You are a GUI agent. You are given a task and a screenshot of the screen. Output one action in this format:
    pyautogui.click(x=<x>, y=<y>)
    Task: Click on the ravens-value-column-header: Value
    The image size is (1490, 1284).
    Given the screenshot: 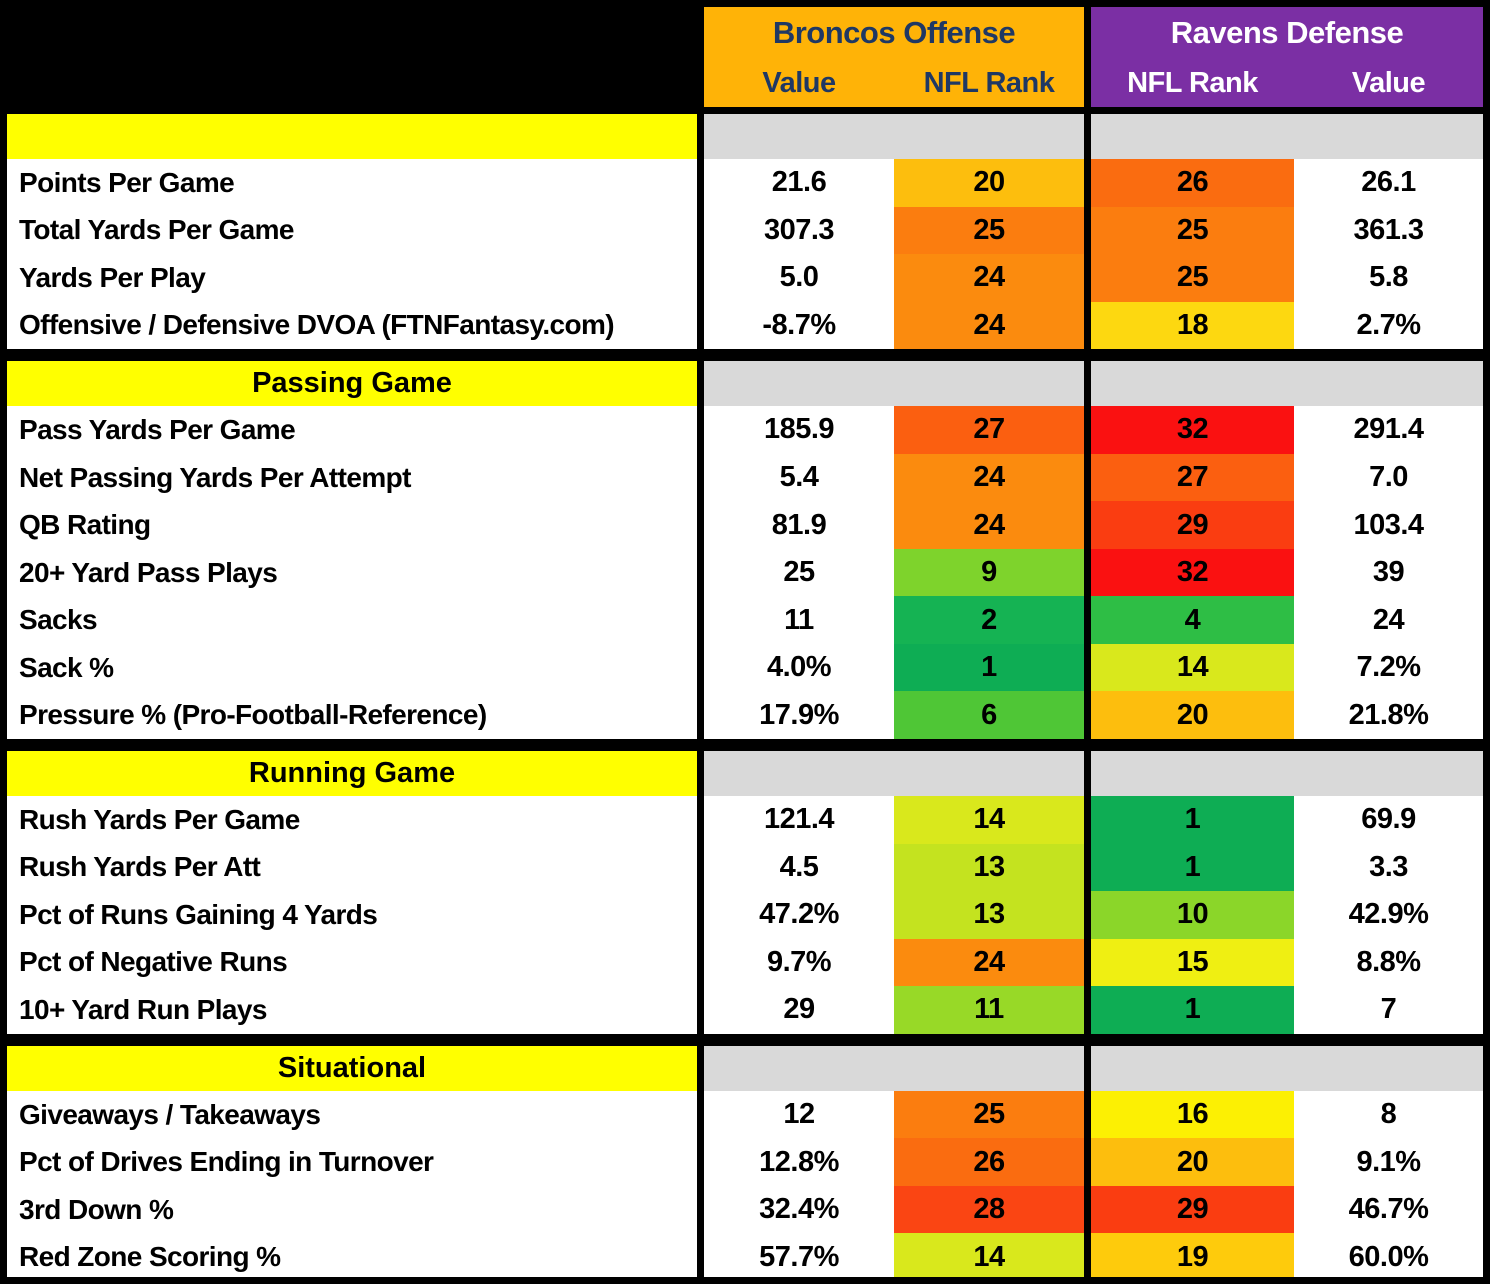 What is the action you would take?
    pyautogui.click(x=1388, y=83)
    